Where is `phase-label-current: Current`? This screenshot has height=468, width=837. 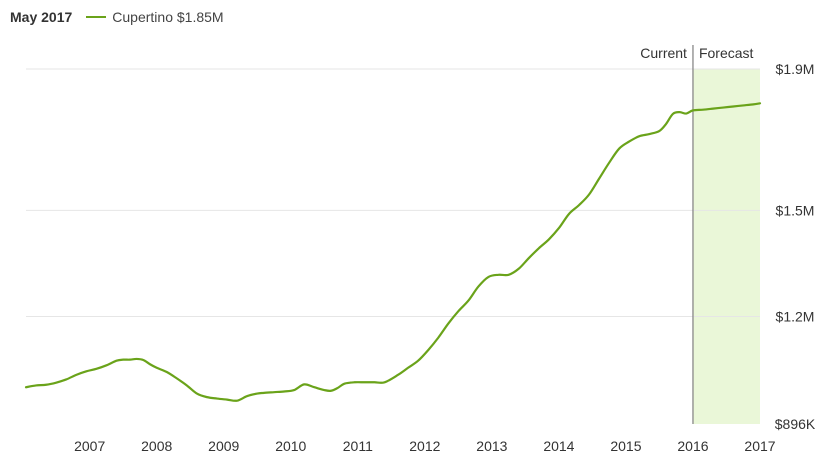
phase-label-current: Current is located at coordinates (663, 53).